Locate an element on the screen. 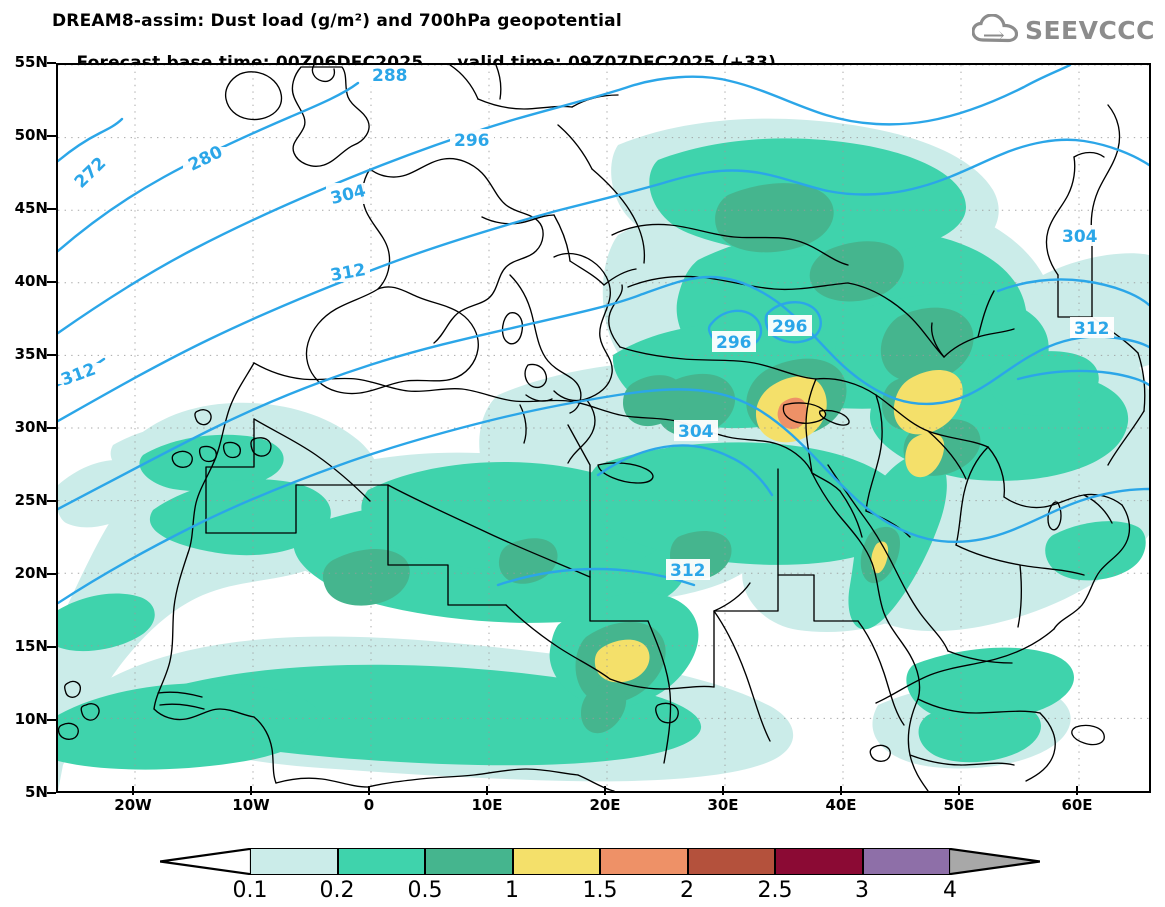  seevccc-logo: SEEVCCC is located at coordinates (1063, 30).